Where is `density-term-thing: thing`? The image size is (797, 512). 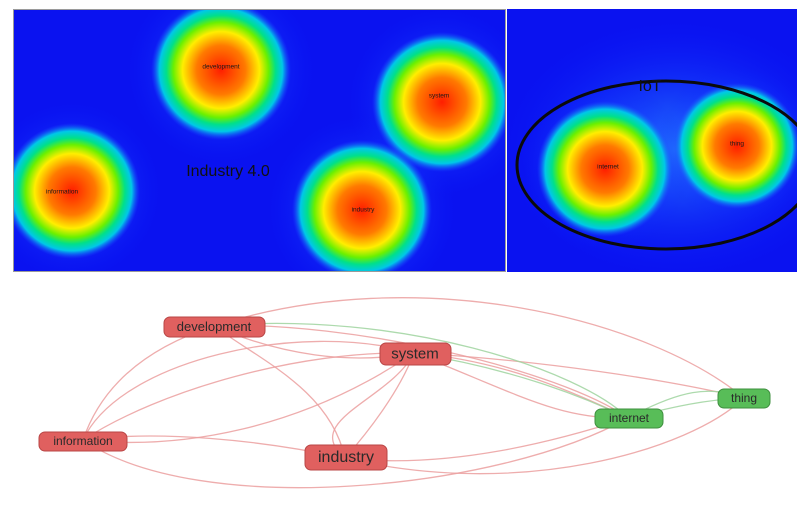
density-term-thing: thing is located at coordinates (737, 144).